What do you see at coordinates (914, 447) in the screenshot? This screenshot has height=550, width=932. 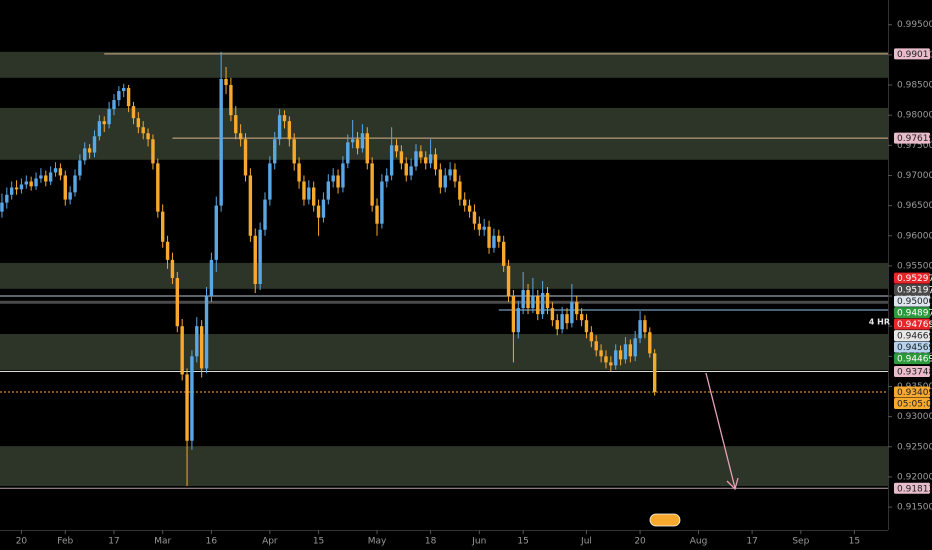 I see `y-tick-label: 0.92500` at bounding box center [914, 447].